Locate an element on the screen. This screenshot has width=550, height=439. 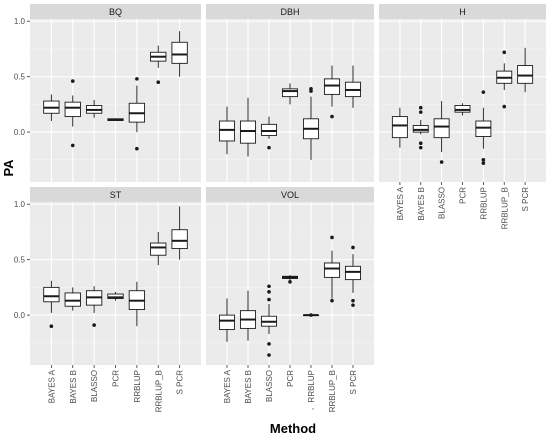
box-st-rrblup is located at coordinates (137, 304).